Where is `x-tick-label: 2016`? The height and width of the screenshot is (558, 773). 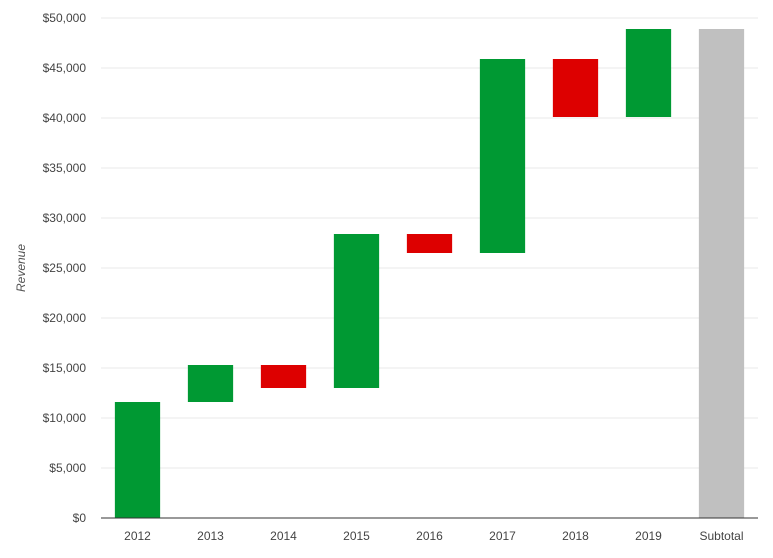 x-tick-label: 2016 is located at coordinates (429, 536).